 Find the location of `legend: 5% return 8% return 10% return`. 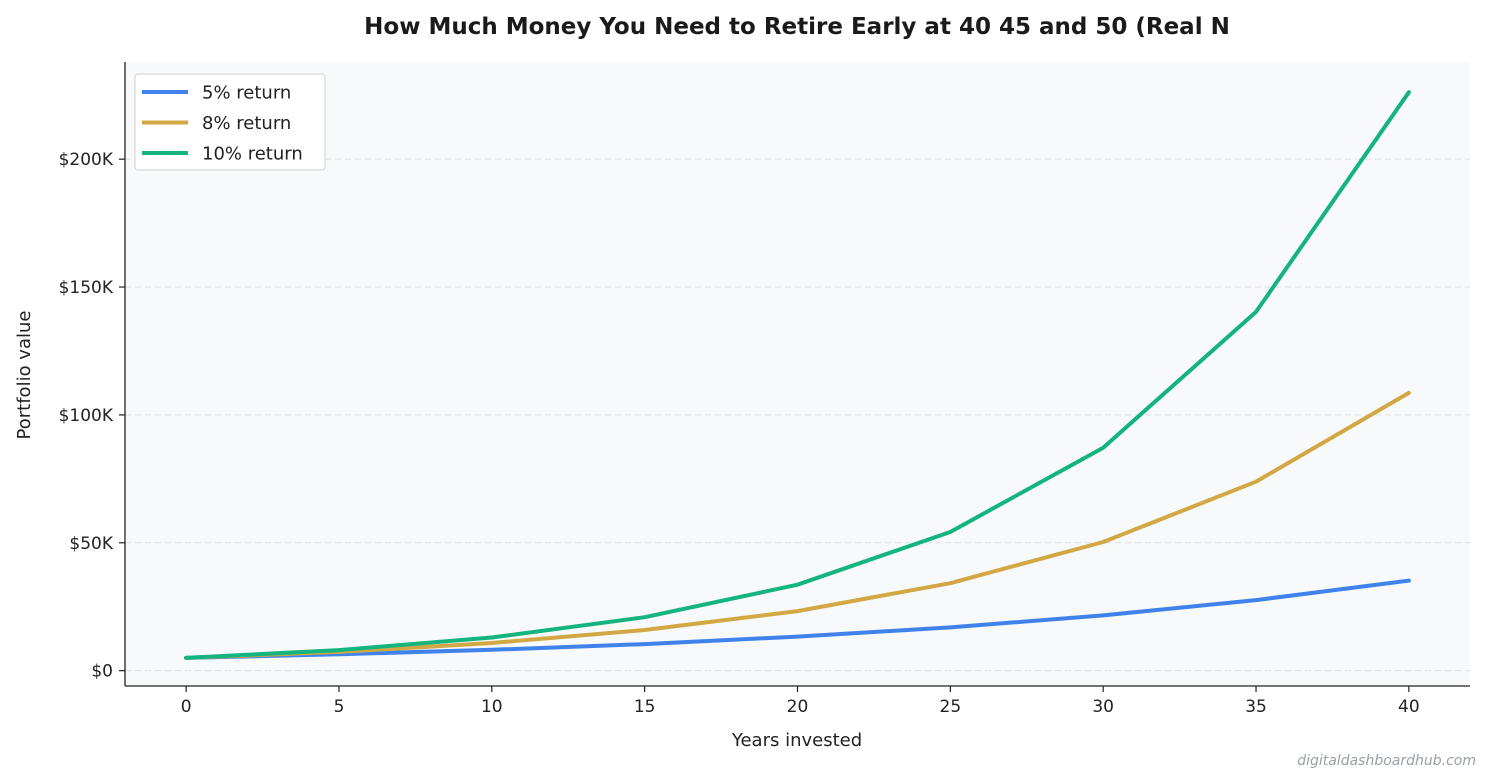

legend: 5% return 8% return 10% return is located at coordinates (230, 122).